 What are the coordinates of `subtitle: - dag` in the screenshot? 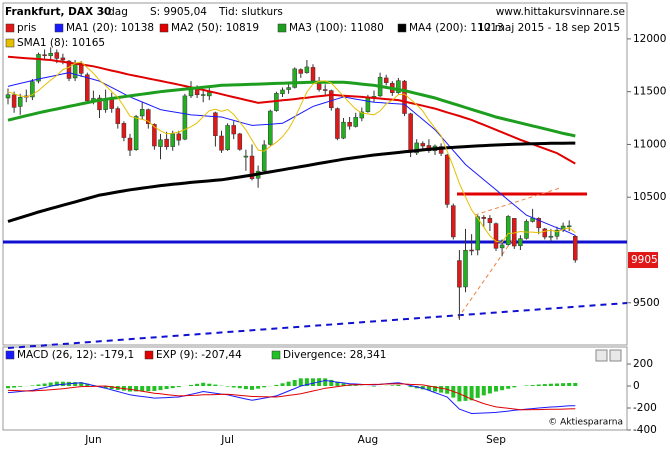 It's located at (114, 12).